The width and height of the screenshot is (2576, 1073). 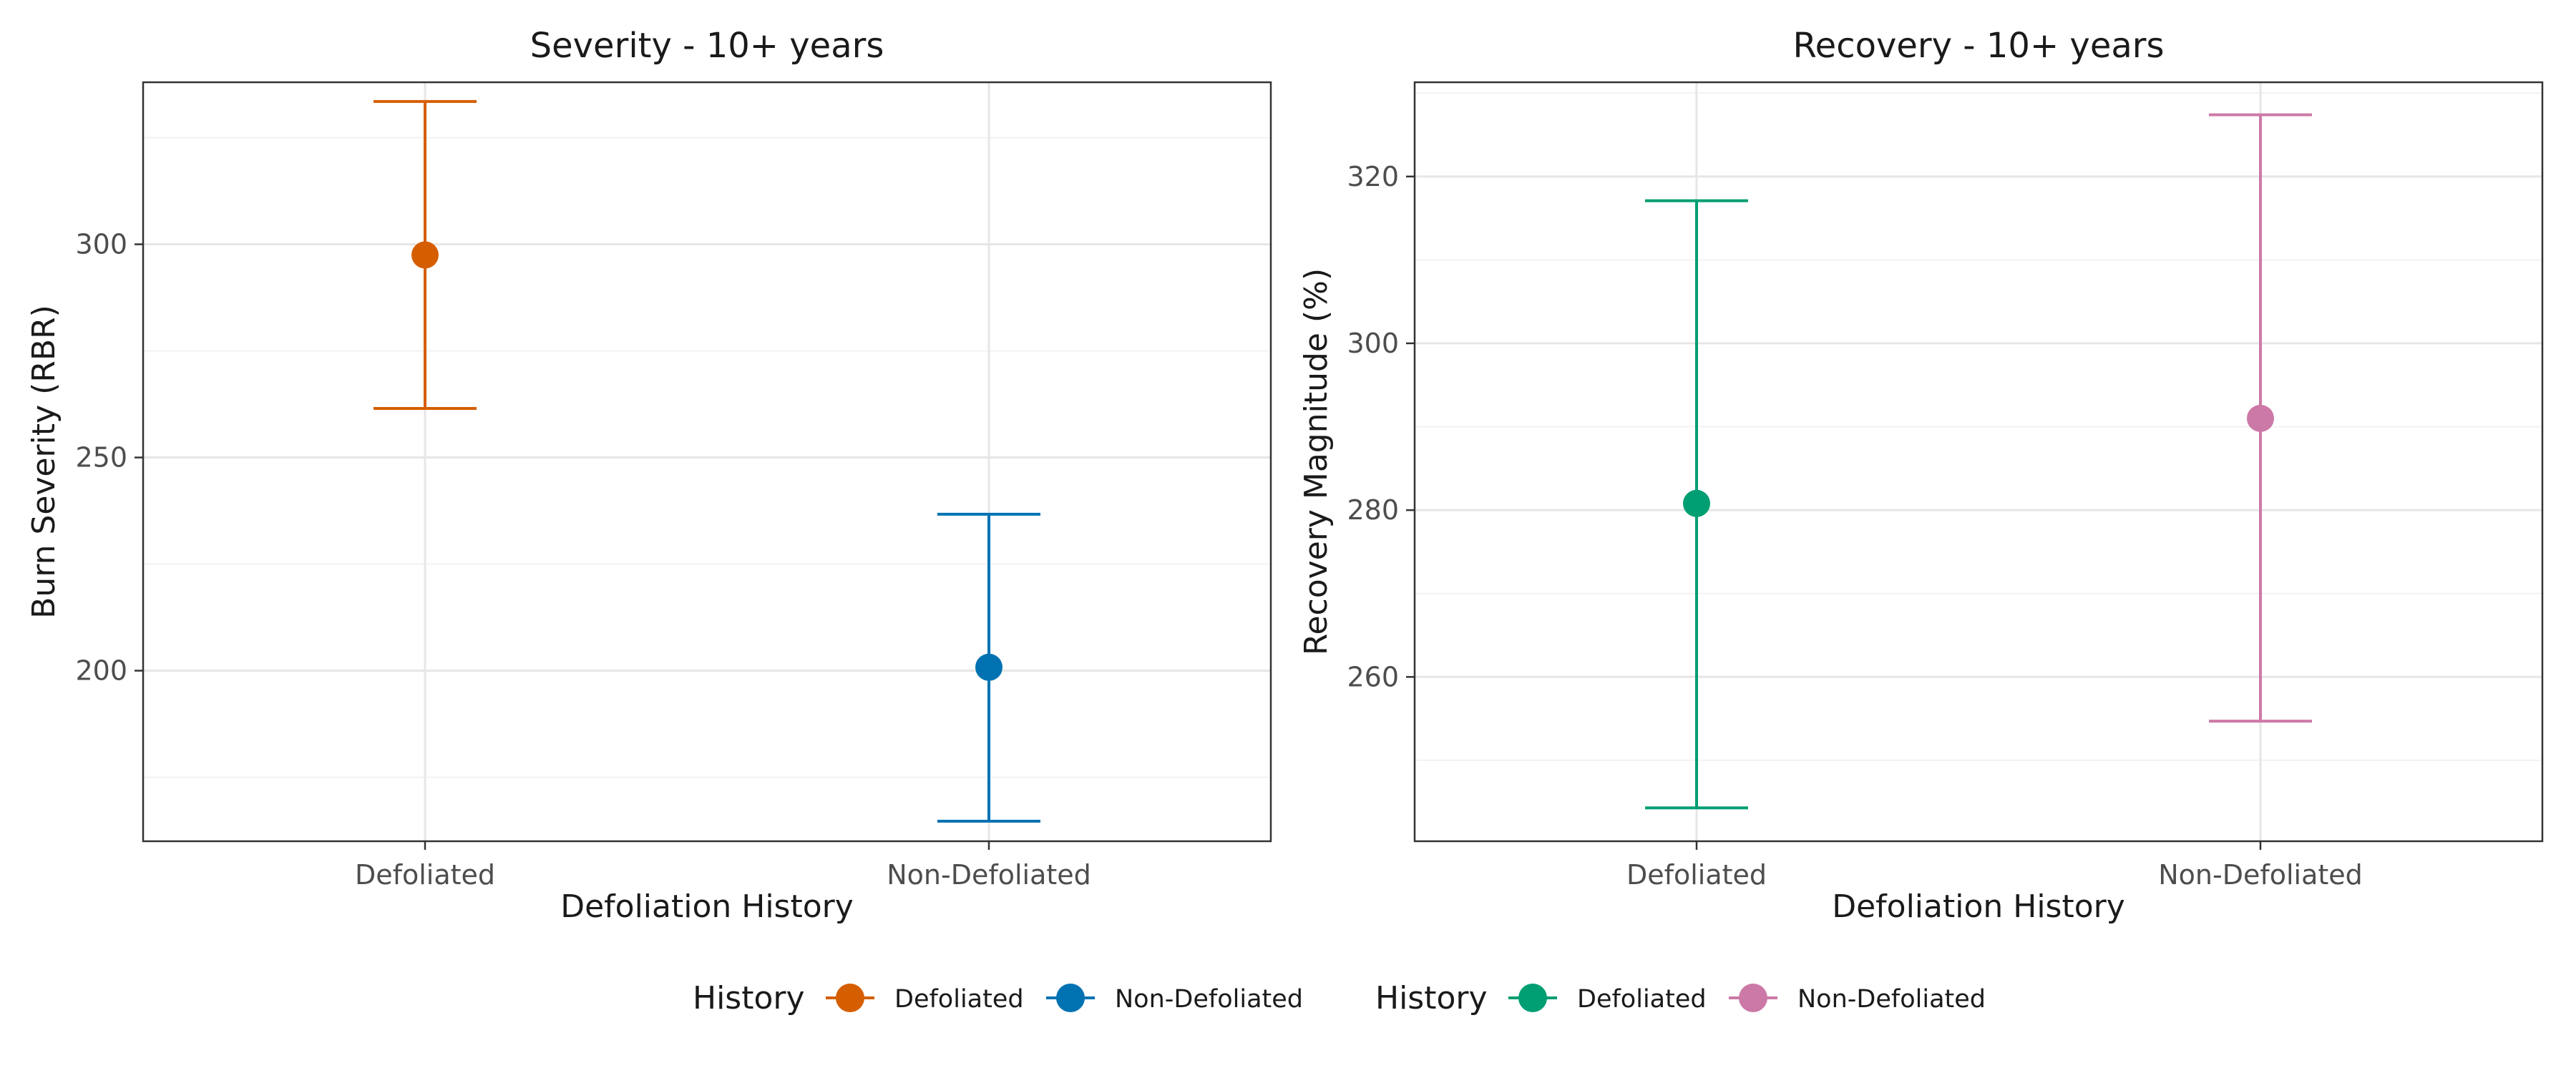 What do you see at coordinates (101, 671) in the screenshot?
I see `y-tick-label: 200` at bounding box center [101, 671].